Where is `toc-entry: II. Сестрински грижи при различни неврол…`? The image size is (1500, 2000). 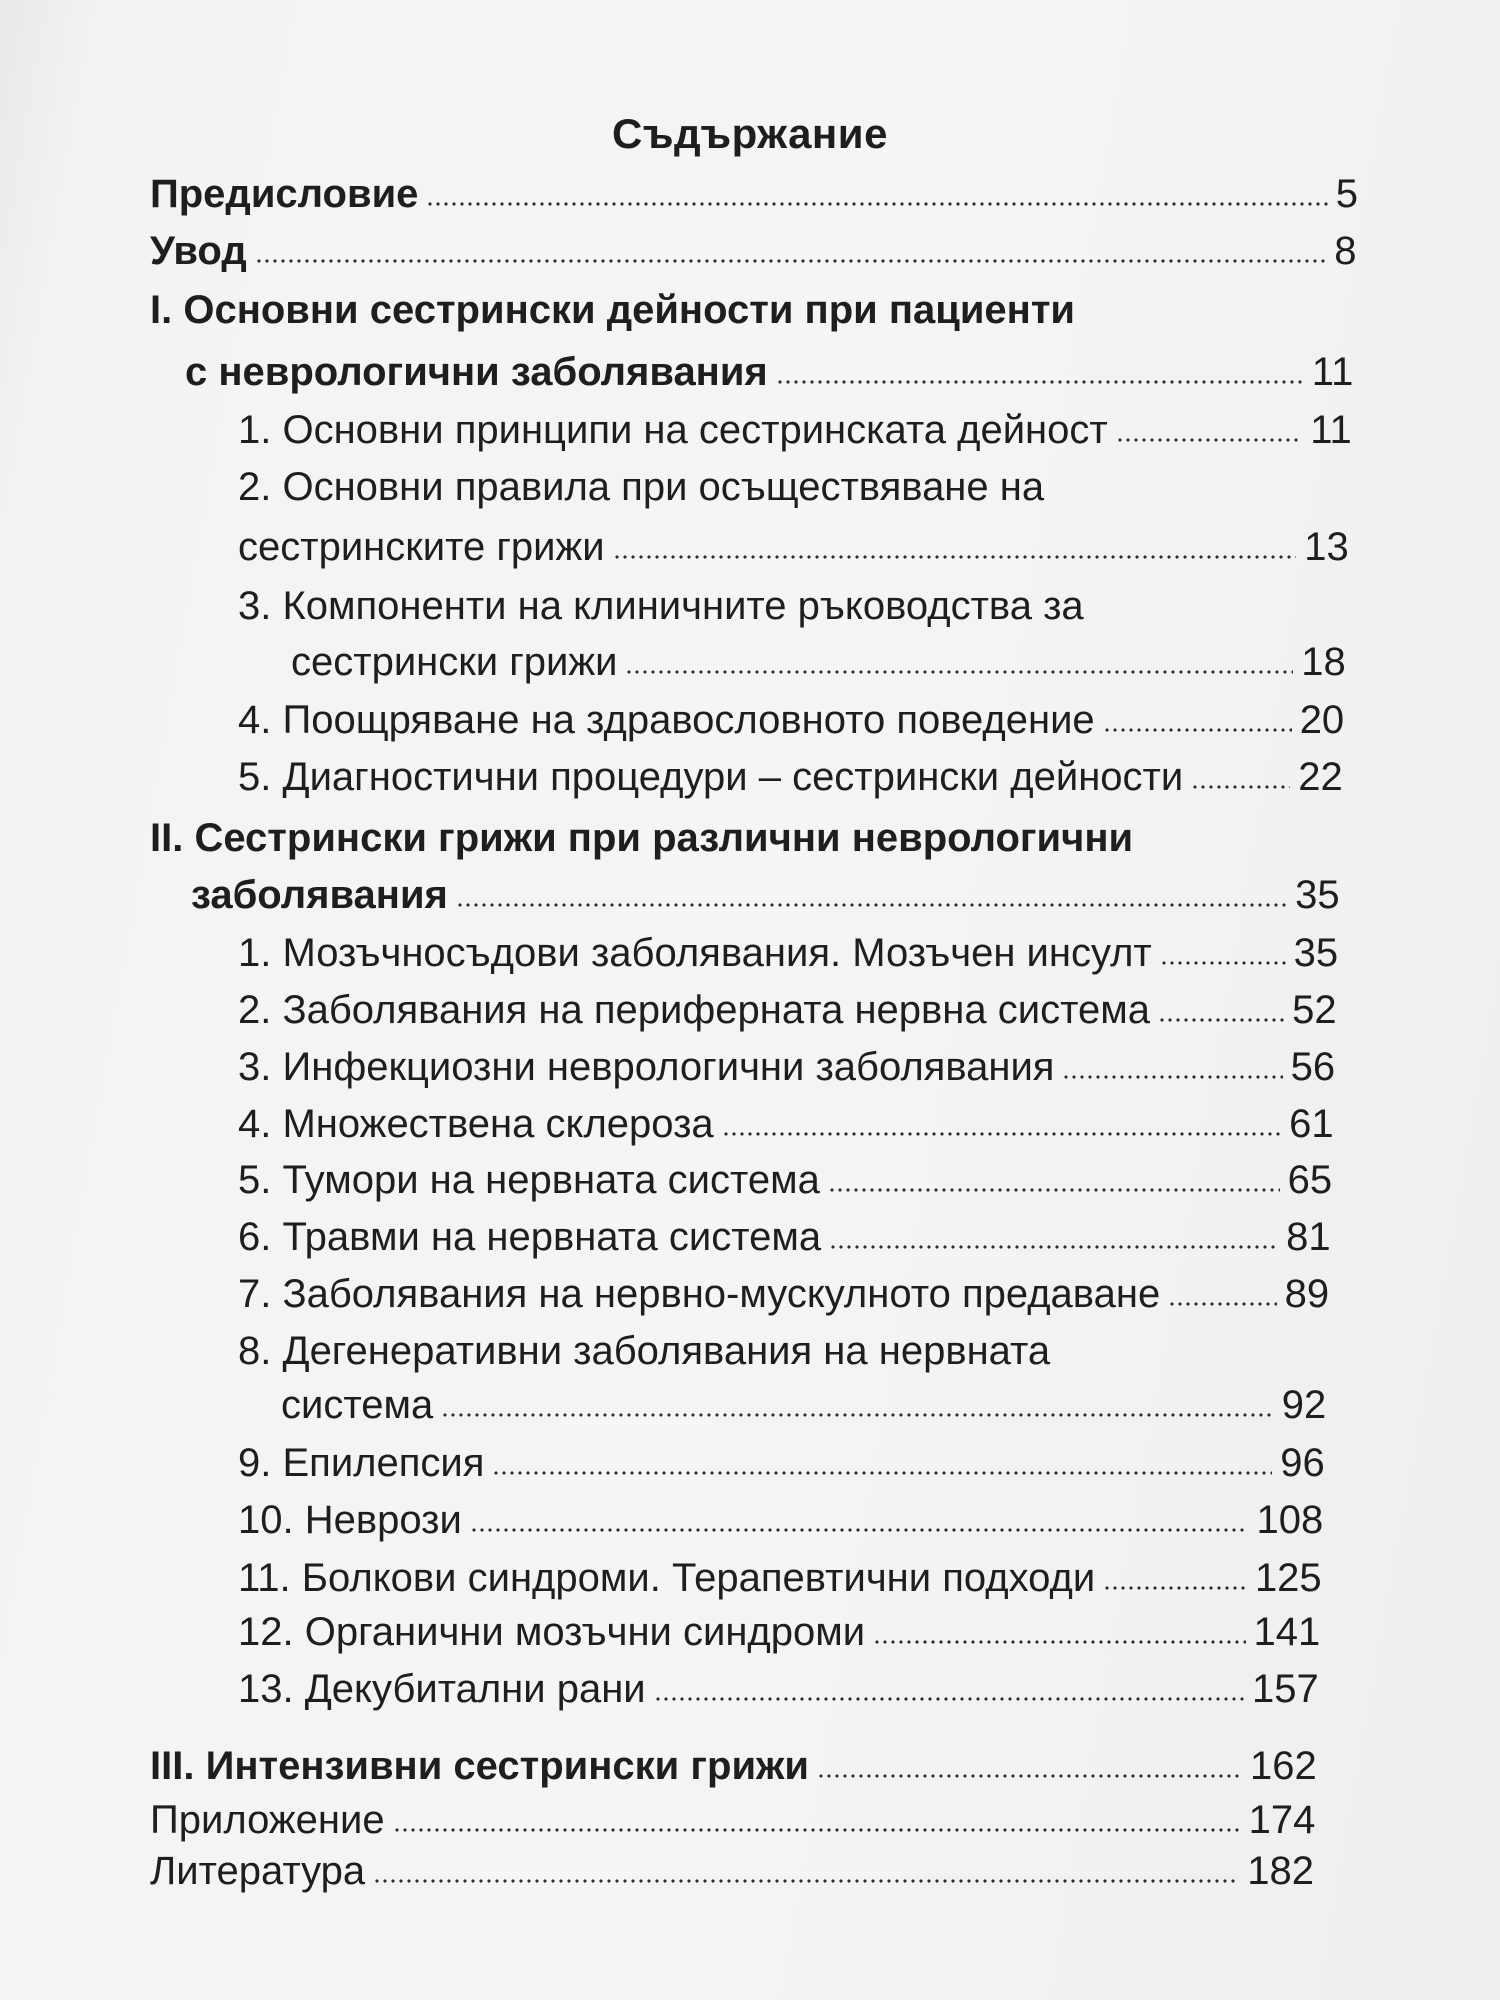 toc-entry: II. Сестрински грижи при различни неврол… is located at coordinates (775, 838).